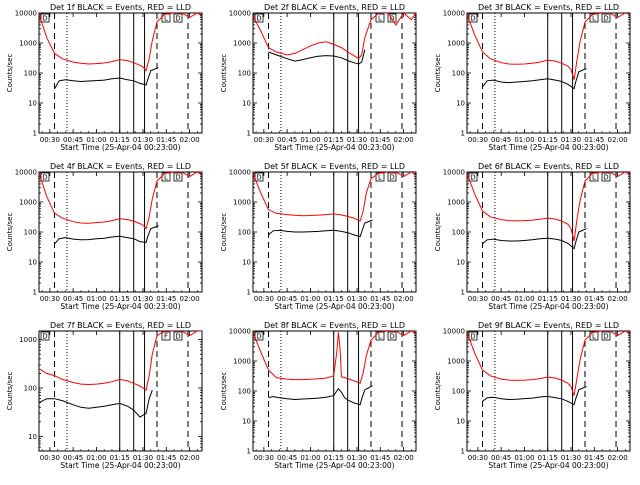  I want to click on chart-title: Det 8f BLACK = Events, RED = LLD, so click(334, 325).